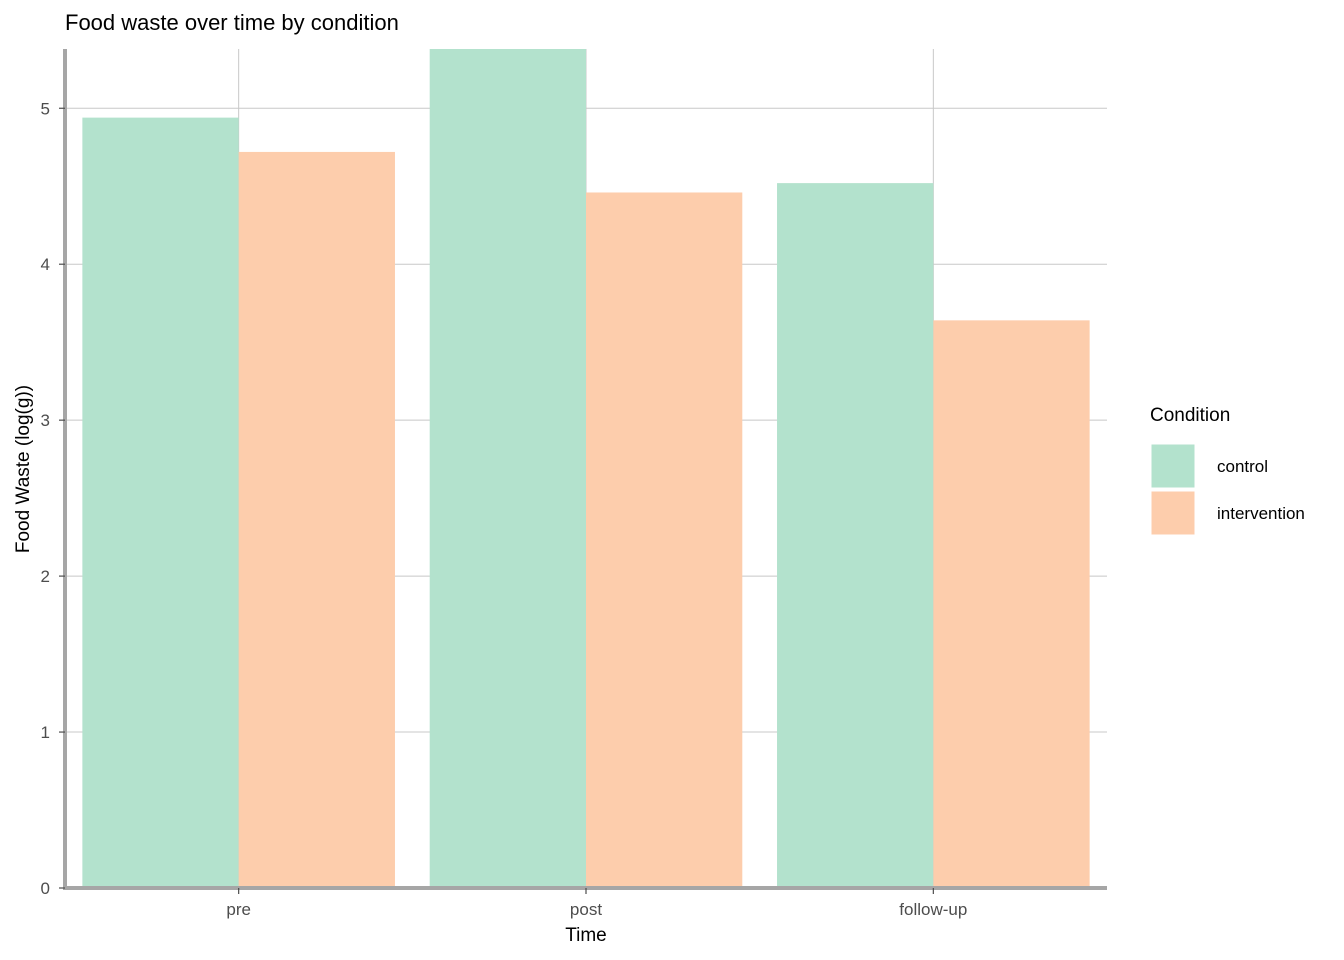 The width and height of the screenshot is (1344, 960). What do you see at coordinates (855, 535) in the screenshot?
I see `bar-control-follow-up` at bounding box center [855, 535].